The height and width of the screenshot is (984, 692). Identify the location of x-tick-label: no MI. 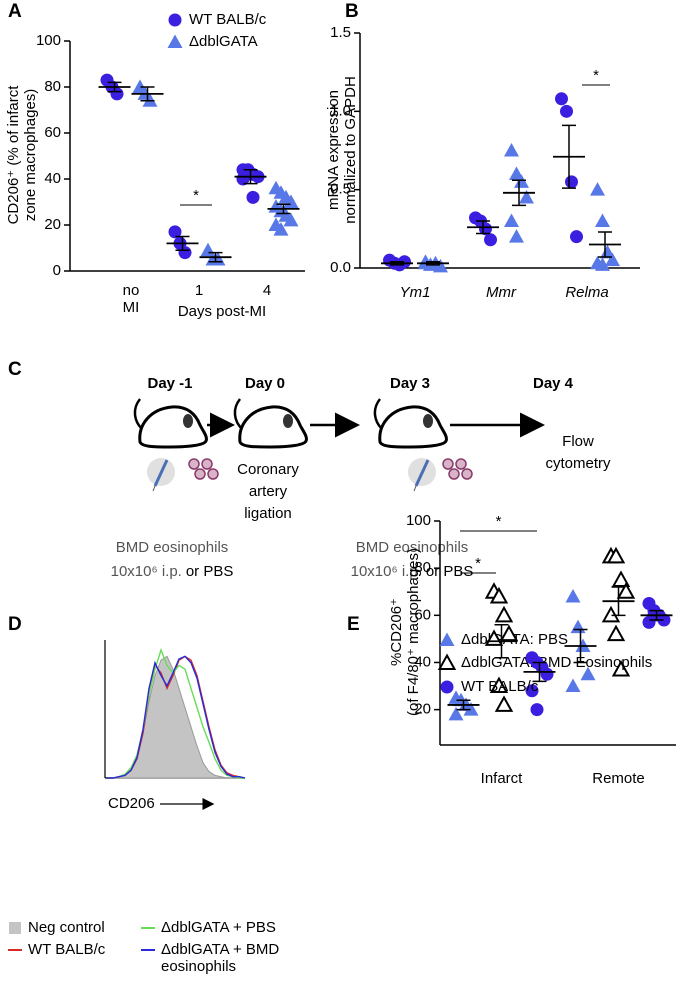
(131, 299).